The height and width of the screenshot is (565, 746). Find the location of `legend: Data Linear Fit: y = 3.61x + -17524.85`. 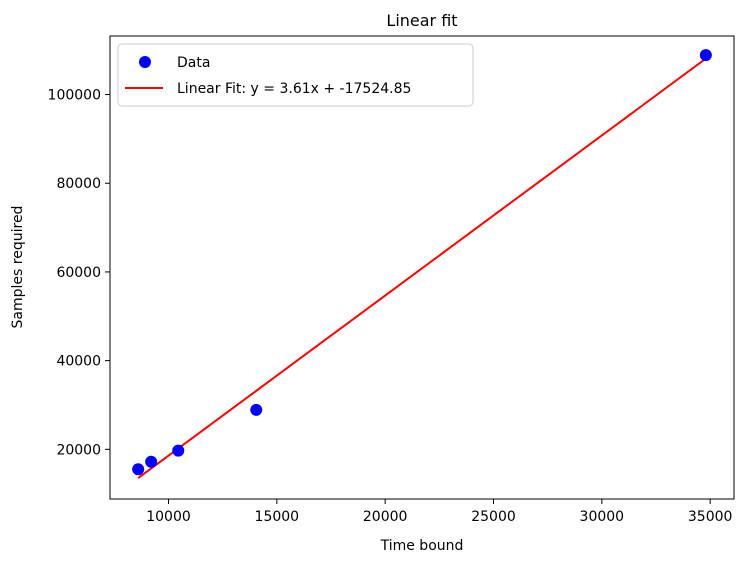

legend: Data Linear Fit: y = 3.61x + -17524.85 is located at coordinates (295, 75).